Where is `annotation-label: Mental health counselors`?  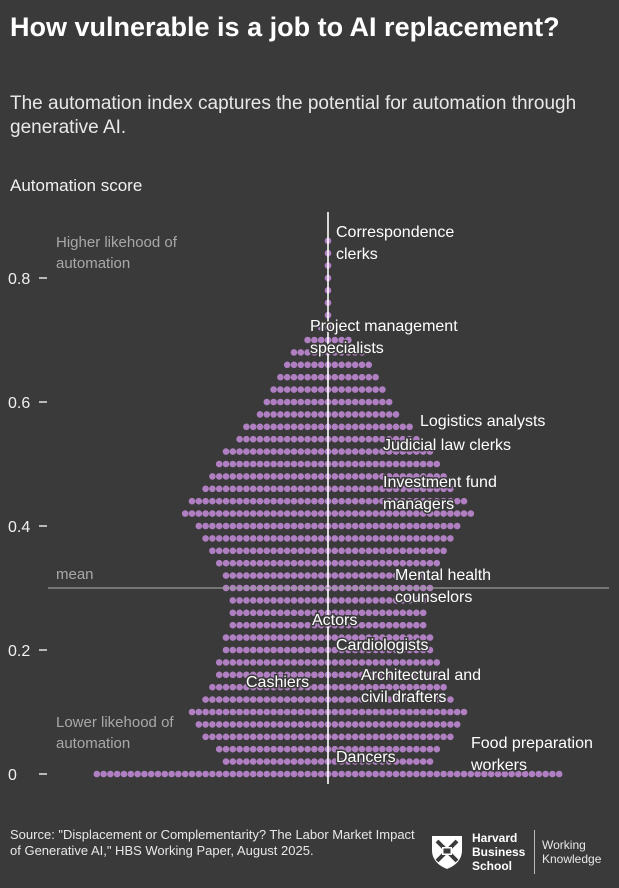
annotation-label: Mental health counselors is located at coordinates (443, 586).